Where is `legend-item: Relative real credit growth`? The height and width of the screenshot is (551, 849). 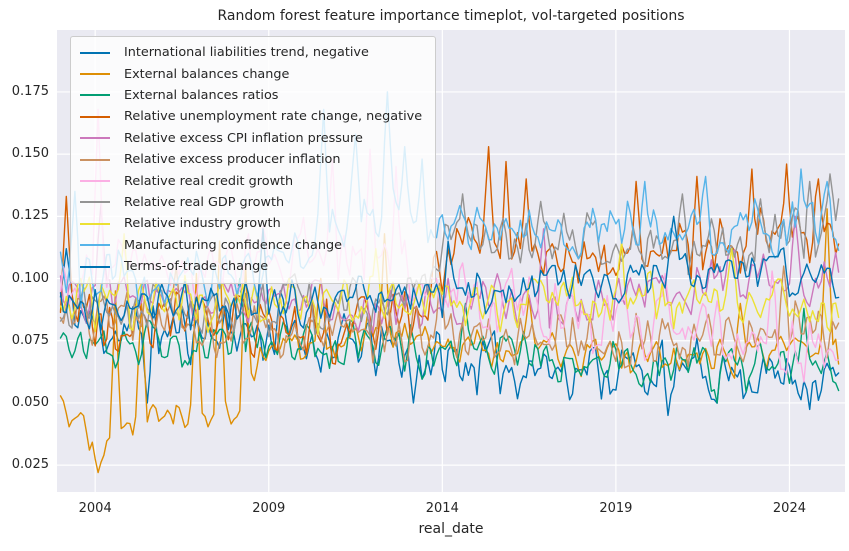
legend-item: Relative real credit growth is located at coordinates (253, 180).